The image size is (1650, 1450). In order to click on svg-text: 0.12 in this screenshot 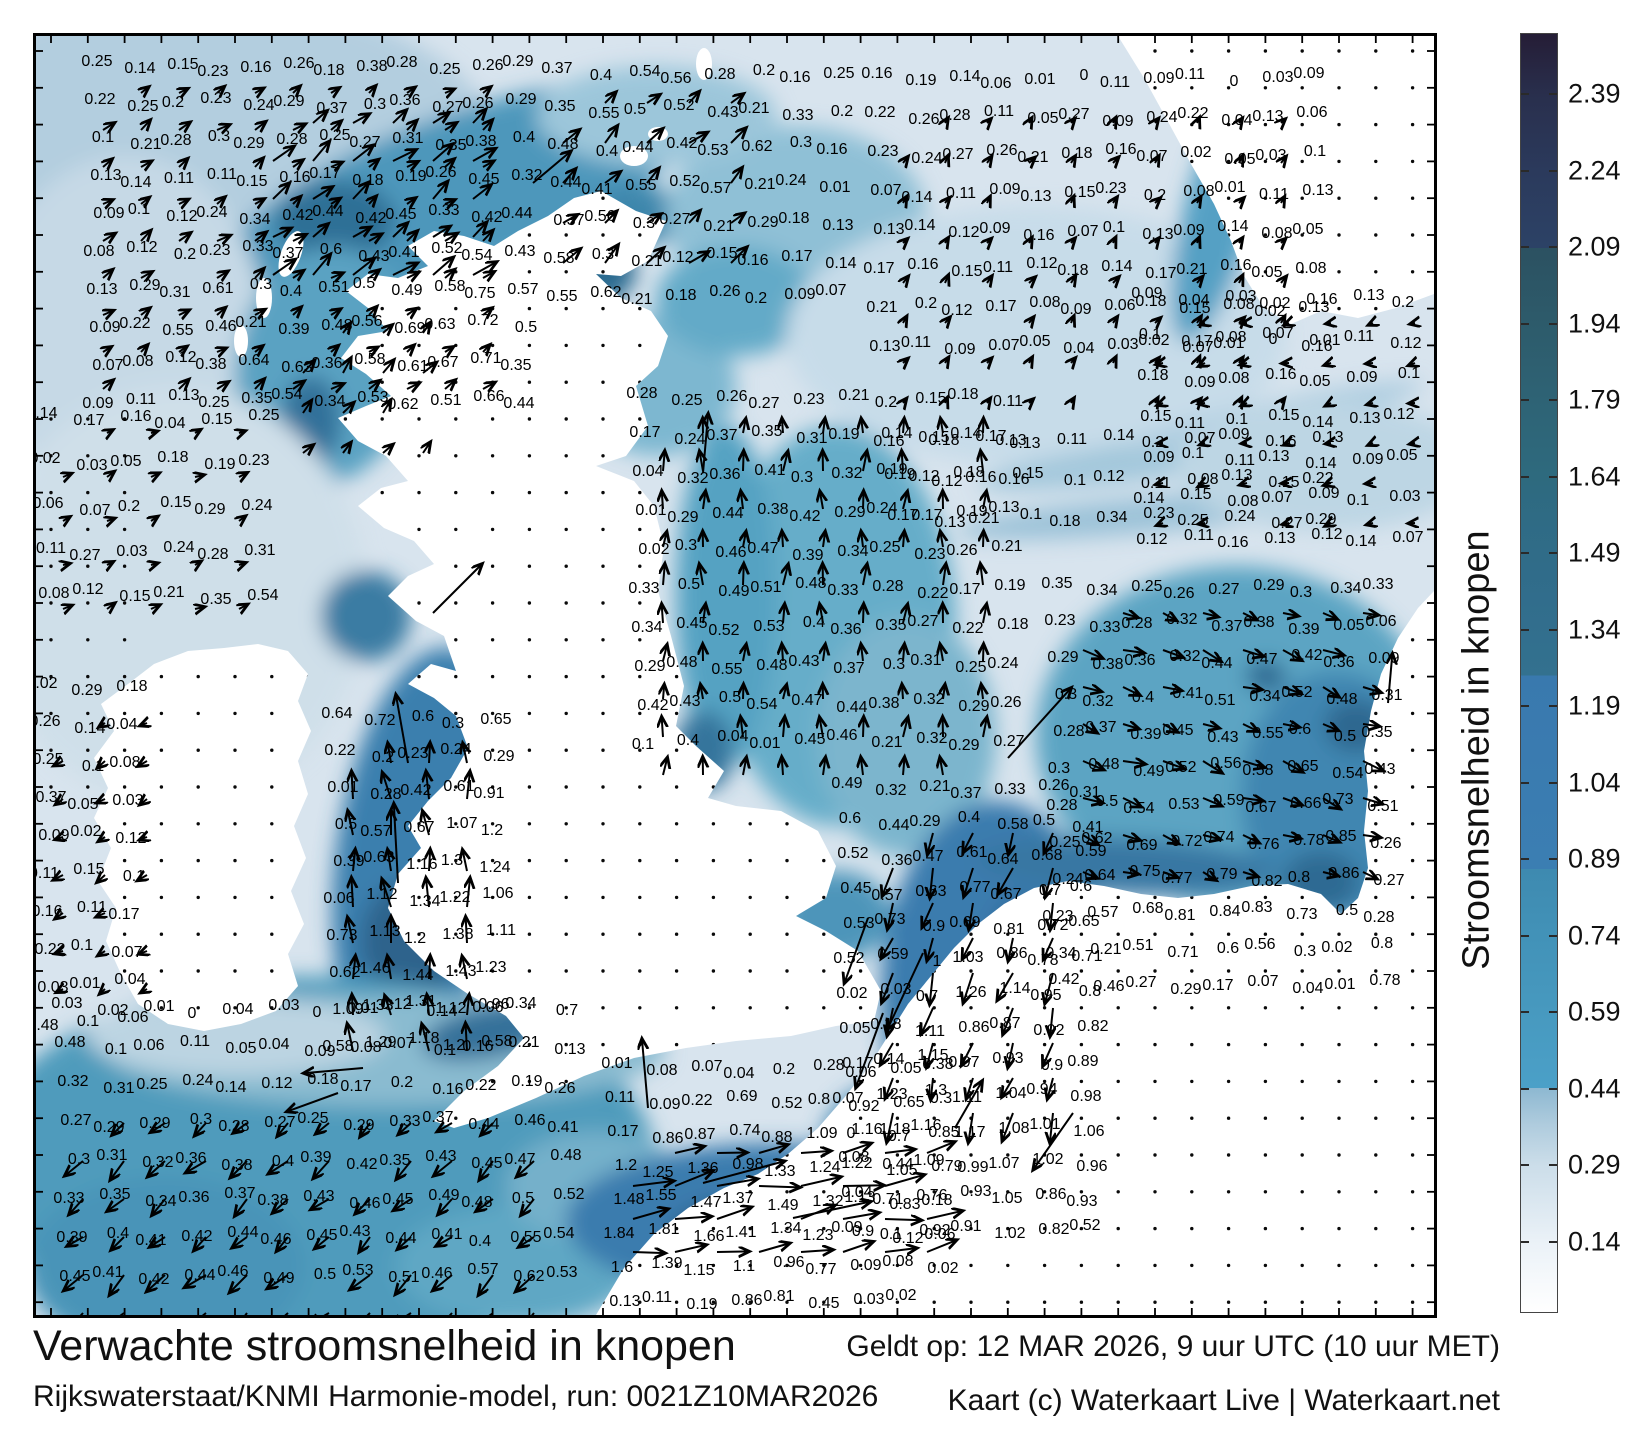, I will do `click(87, 589)`.